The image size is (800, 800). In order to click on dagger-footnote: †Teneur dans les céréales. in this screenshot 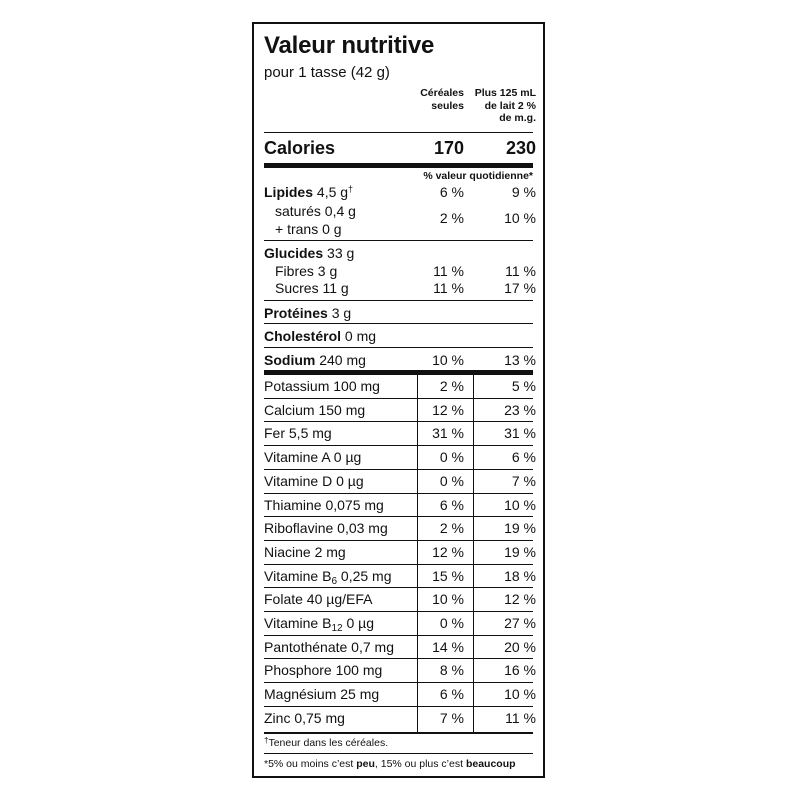, I will do `click(326, 742)`.